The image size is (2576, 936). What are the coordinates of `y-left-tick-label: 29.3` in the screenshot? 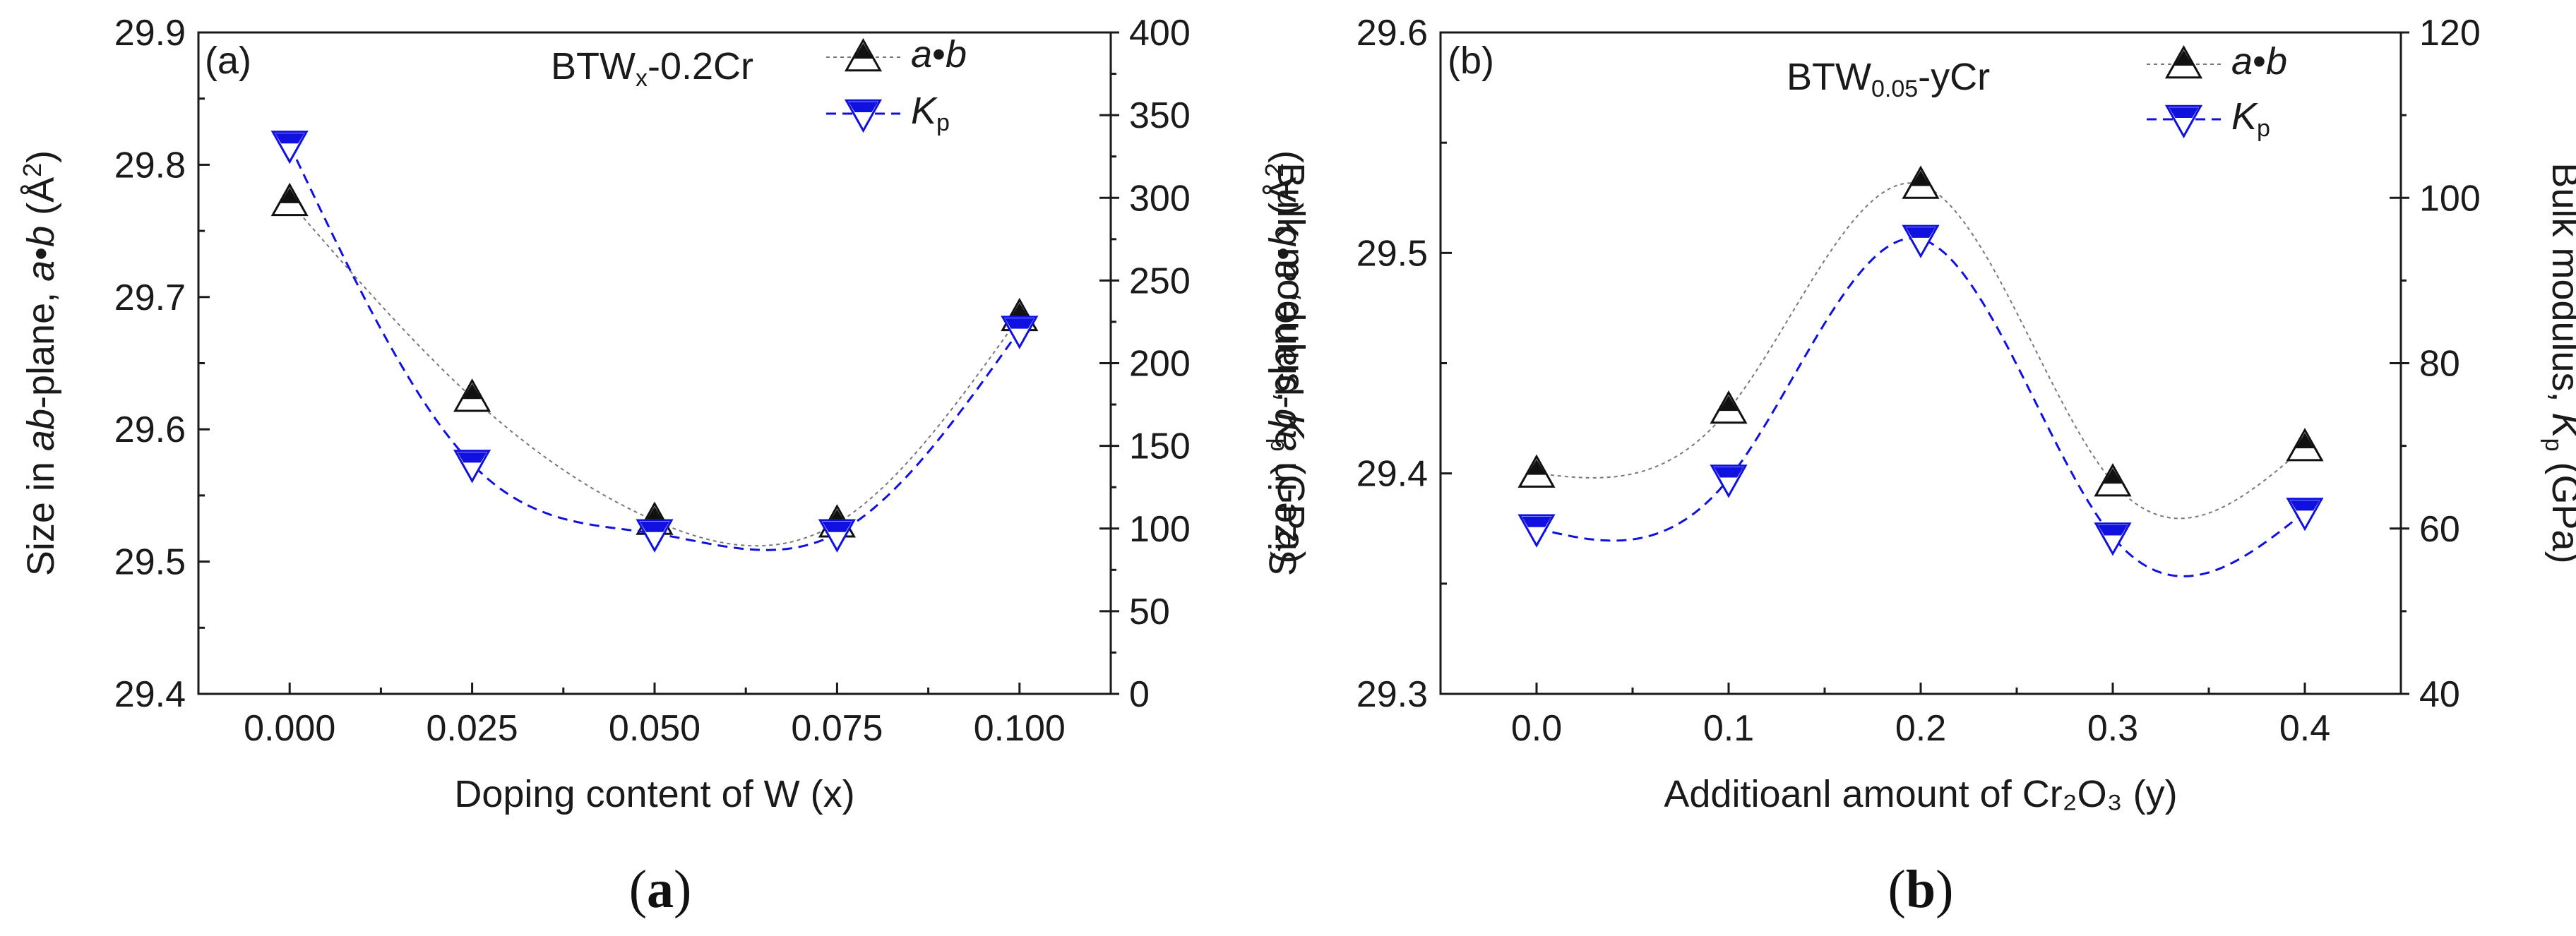 It's located at (1392, 694).